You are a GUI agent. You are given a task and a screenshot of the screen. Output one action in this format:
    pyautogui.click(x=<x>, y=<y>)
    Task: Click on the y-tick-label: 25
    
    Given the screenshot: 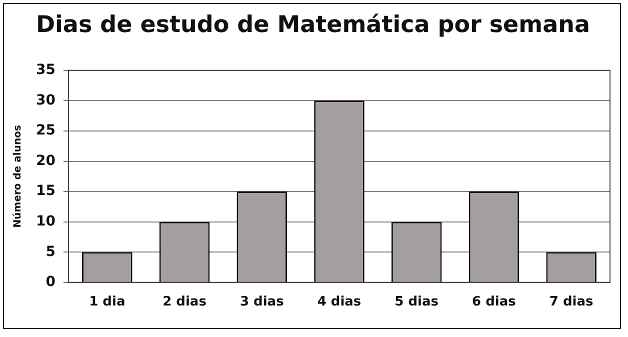 What is the action you would take?
    pyautogui.click(x=46, y=130)
    